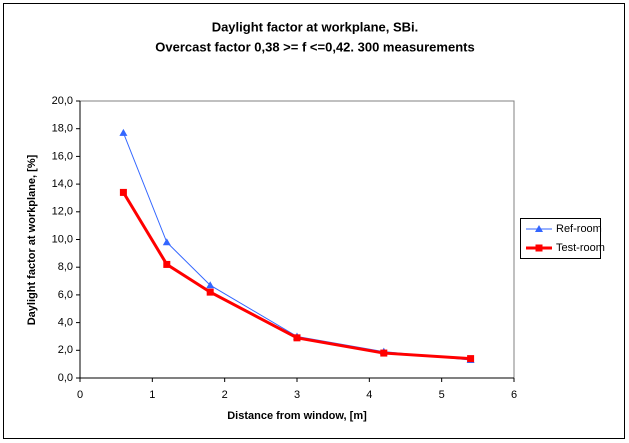 This screenshot has height=443, width=629. Describe the element at coordinates (65, 295) in the screenshot. I see `y-tick-label: 6,0` at that location.